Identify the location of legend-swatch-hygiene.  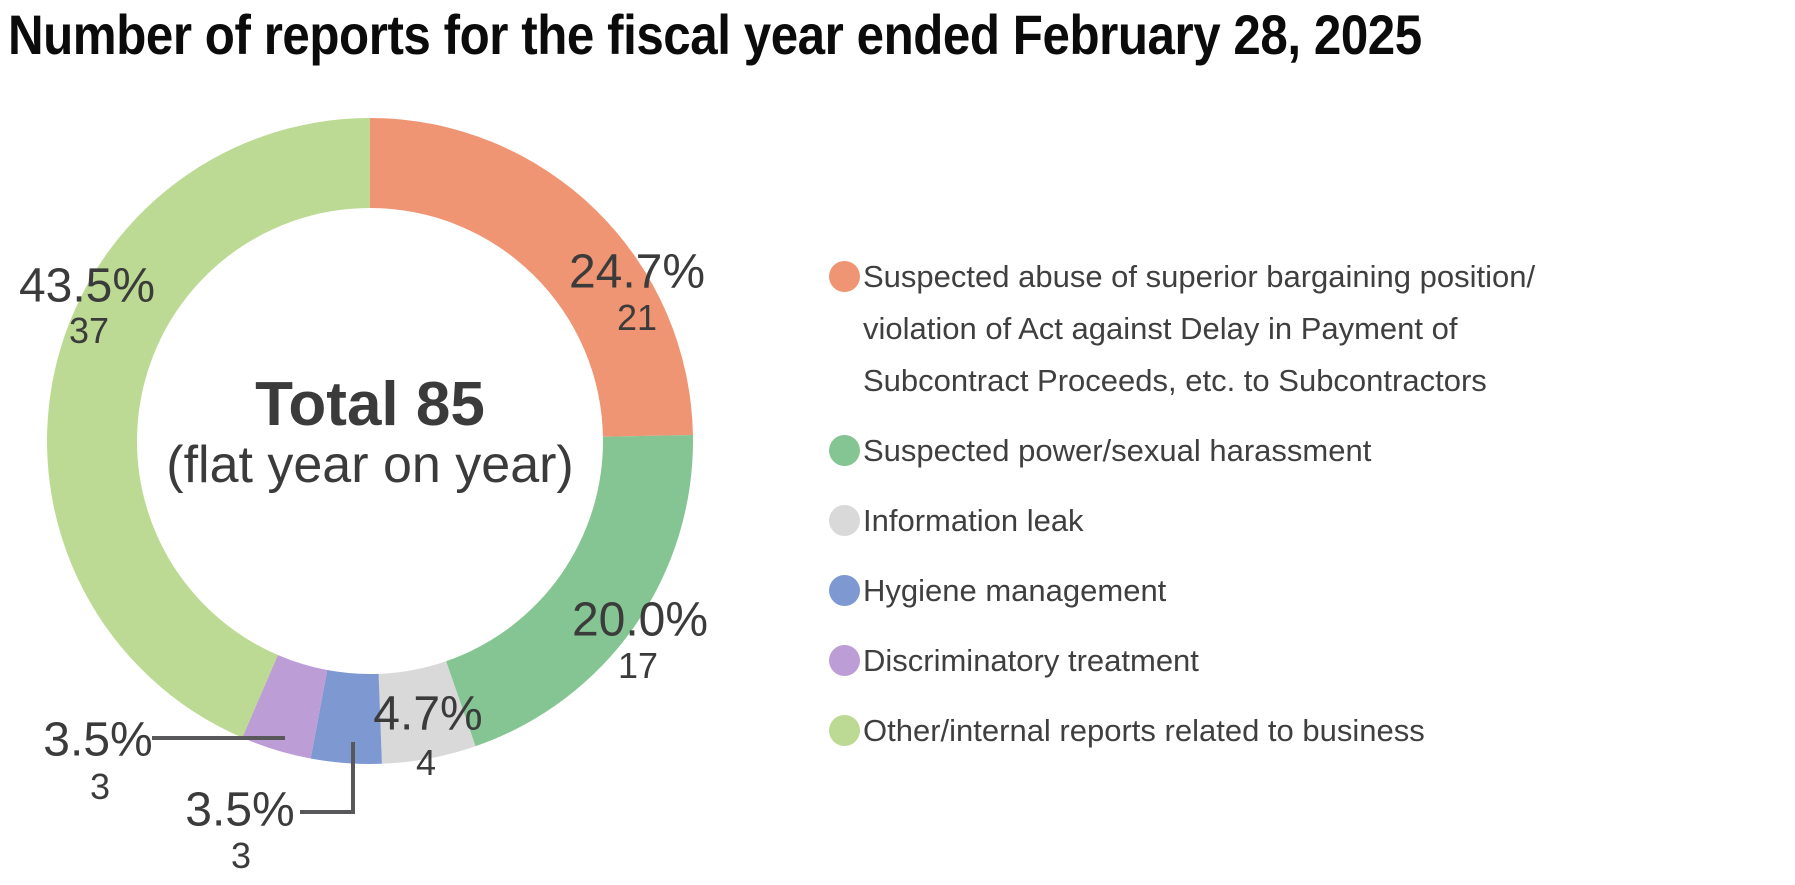
(844, 590).